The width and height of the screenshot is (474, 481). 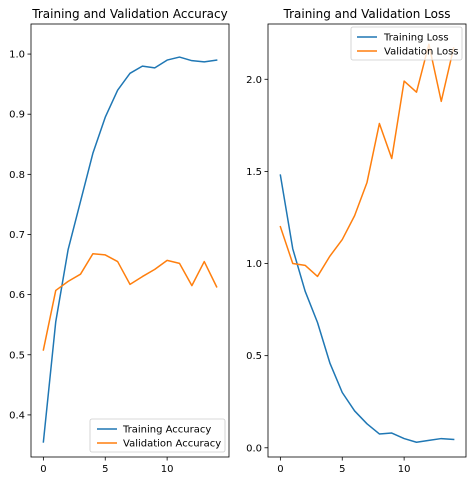 I want to click on y-axis: 0.0 0.5 1.0 1.5 2.0, so click(x=257, y=264).